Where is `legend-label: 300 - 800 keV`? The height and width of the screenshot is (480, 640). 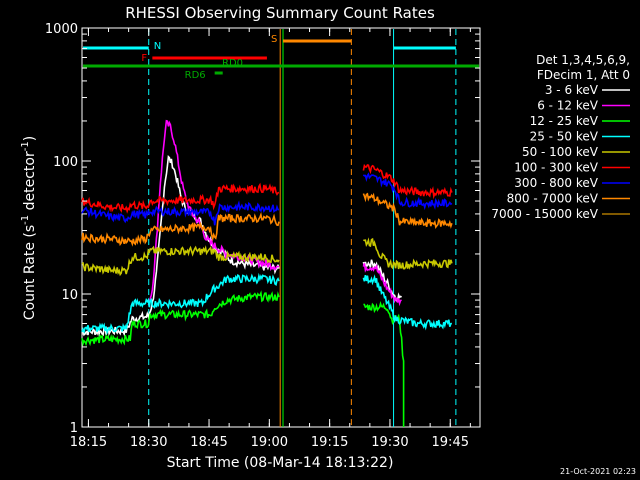 legend-label: 300 - 800 keV is located at coordinates (556, 183).